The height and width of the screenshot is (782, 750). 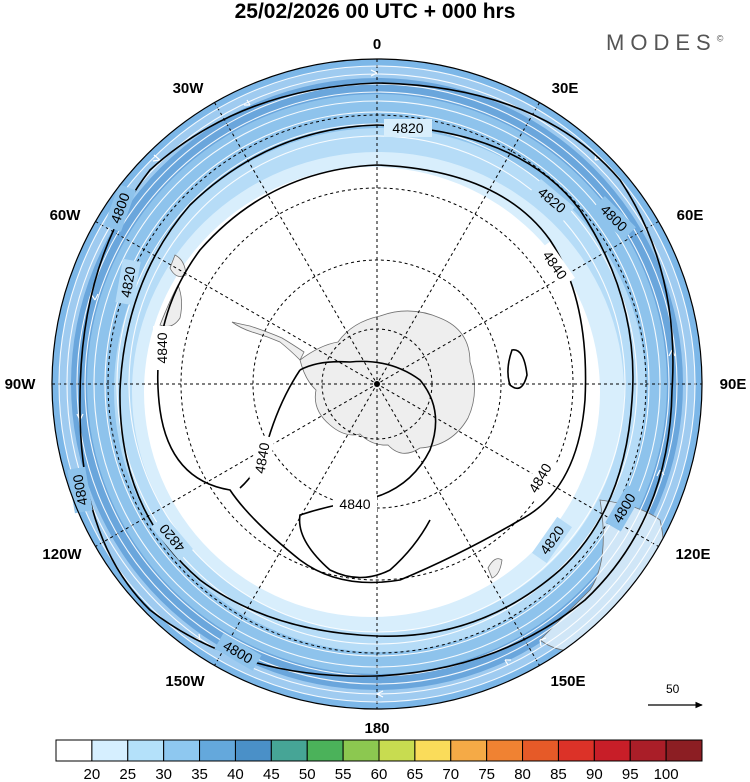 I want to click on colorbar-tick-label: 20, so click(x=92, y=773).